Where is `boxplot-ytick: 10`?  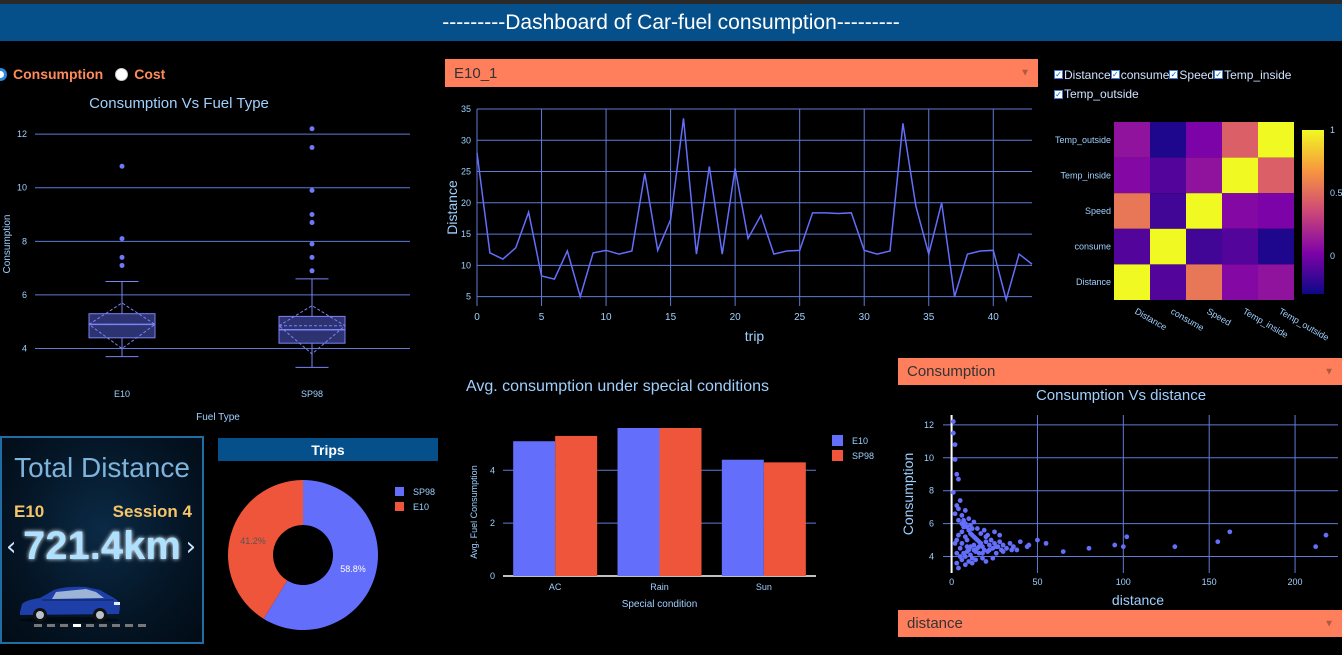 boxplot-ytick: 10 is located at coordinates (22, 188).